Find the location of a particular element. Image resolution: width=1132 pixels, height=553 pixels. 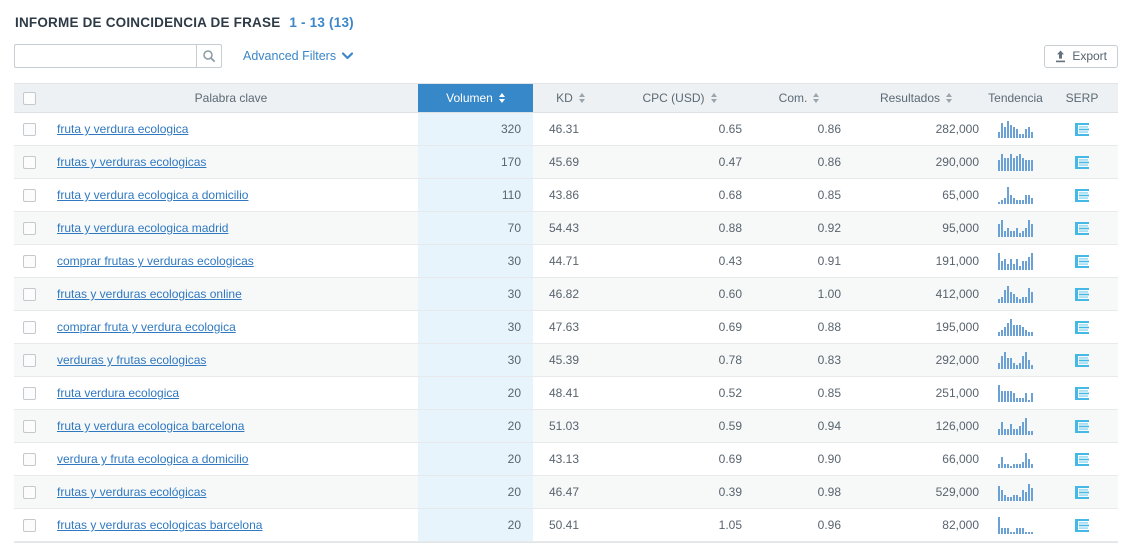

column-header-trend: Tendencia is located at coordinates (1015, 98).